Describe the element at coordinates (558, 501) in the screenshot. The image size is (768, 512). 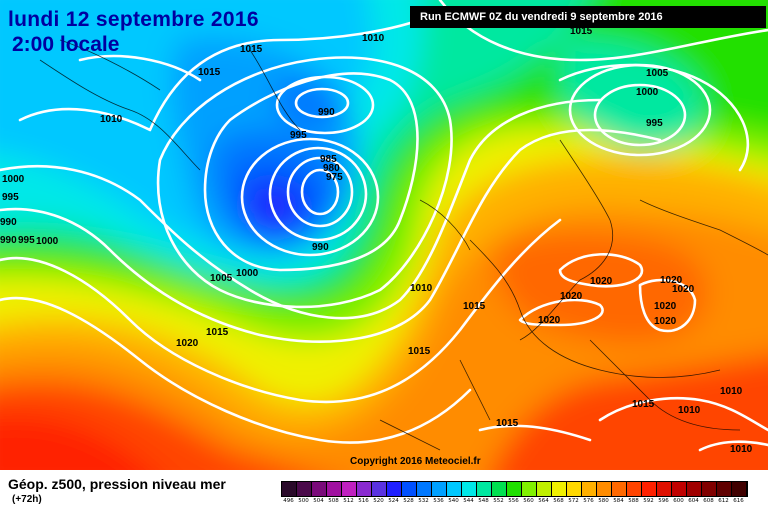
I see `legend-label: 568` at that location.